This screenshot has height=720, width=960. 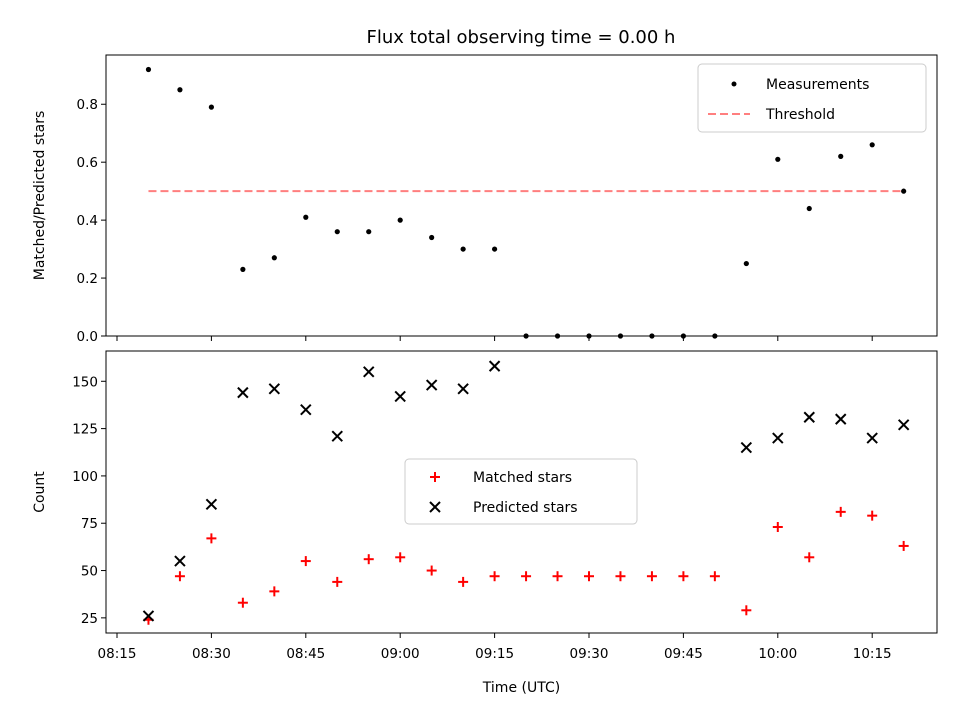 I want to click on x-tick-label-4: 09:15, so click(x=494, y=654).